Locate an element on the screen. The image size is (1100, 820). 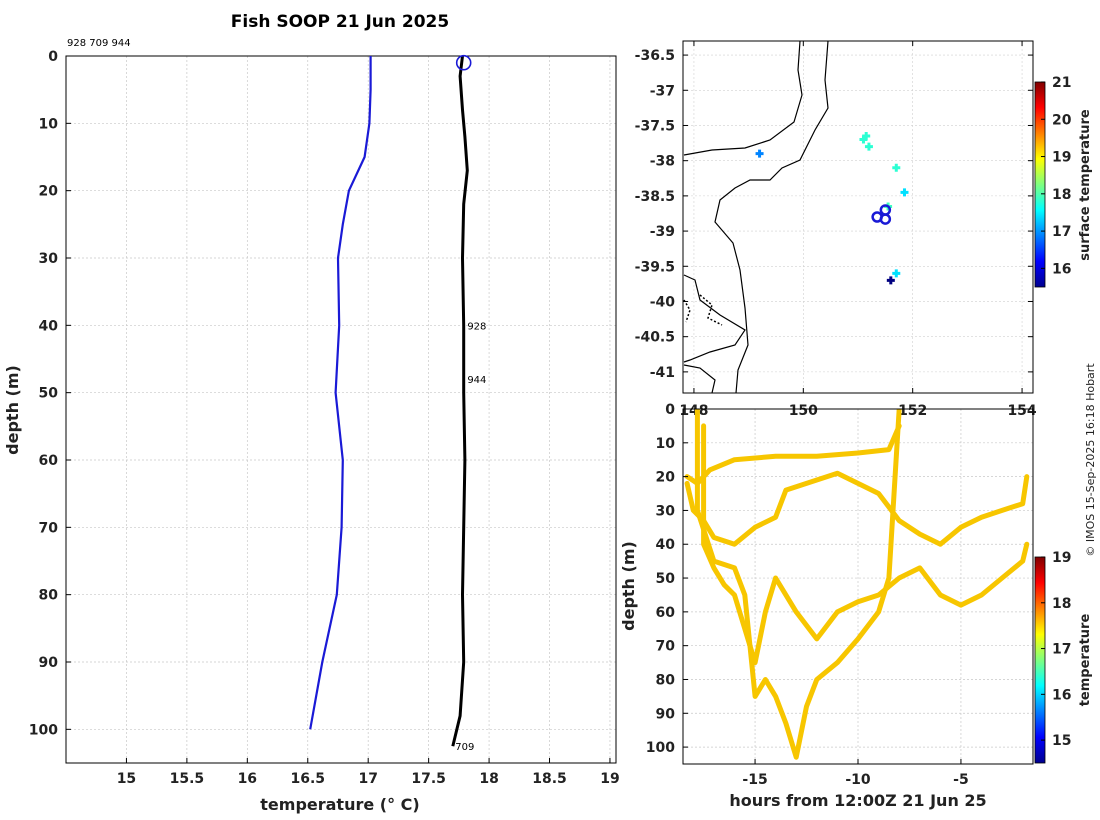
map-y-tick-label: -40 is located at coordinates (663, 302).